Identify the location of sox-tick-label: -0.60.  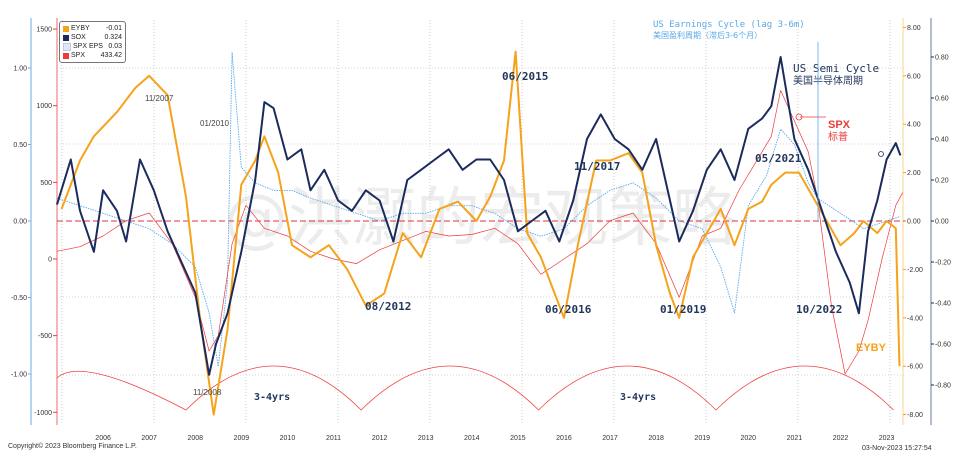
(943, 345).